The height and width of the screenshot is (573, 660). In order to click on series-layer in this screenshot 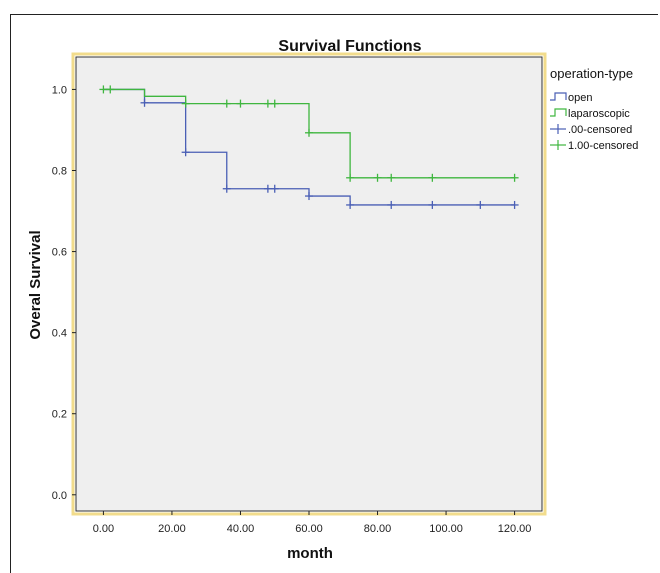, I will do `click(309, 147)`.